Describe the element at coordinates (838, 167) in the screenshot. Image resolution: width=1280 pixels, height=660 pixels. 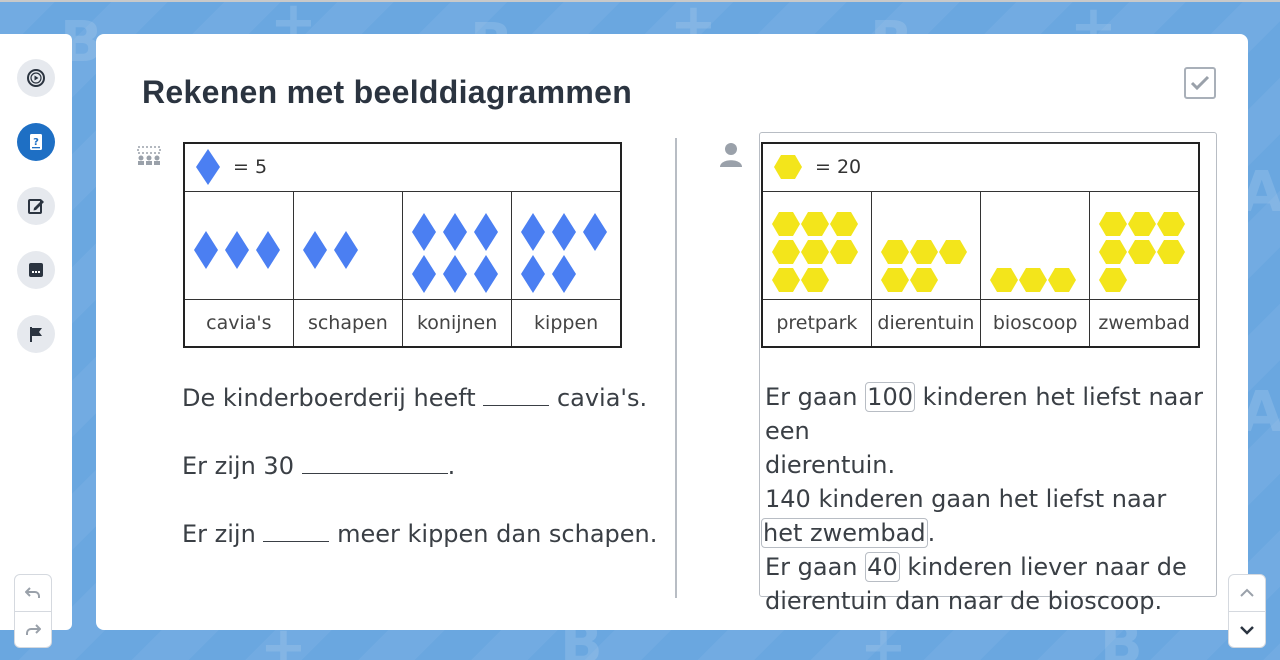
I see `right-legend-value: = 20` at that location.